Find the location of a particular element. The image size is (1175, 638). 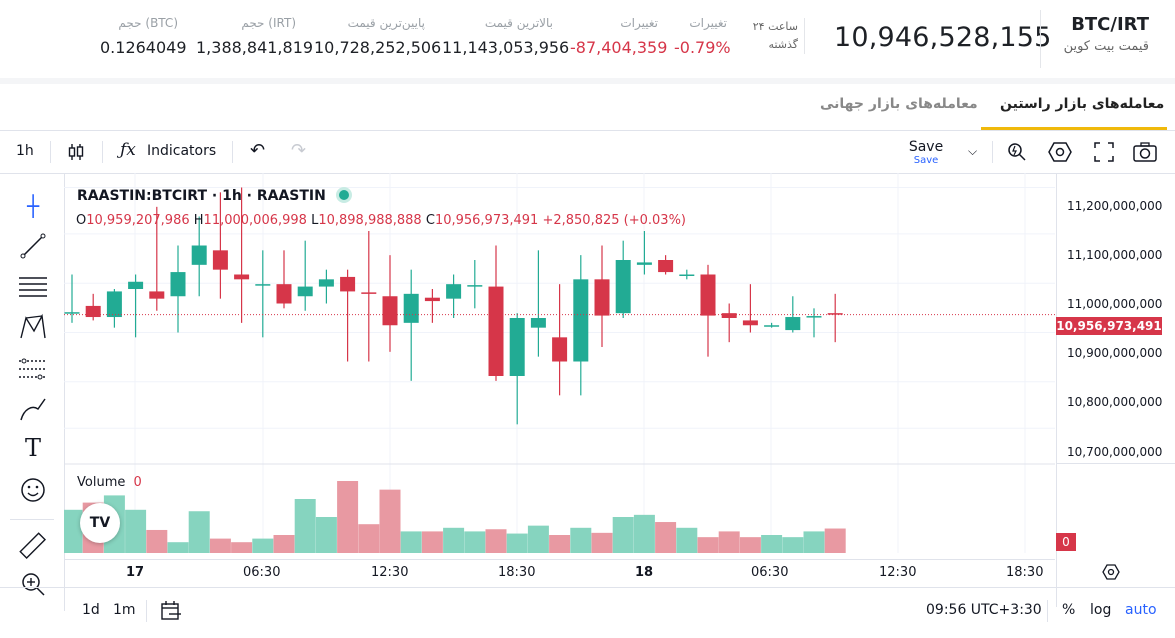

tab-global-trades: معامله‌های بازار جهانی is located at coordinates (899, 104).